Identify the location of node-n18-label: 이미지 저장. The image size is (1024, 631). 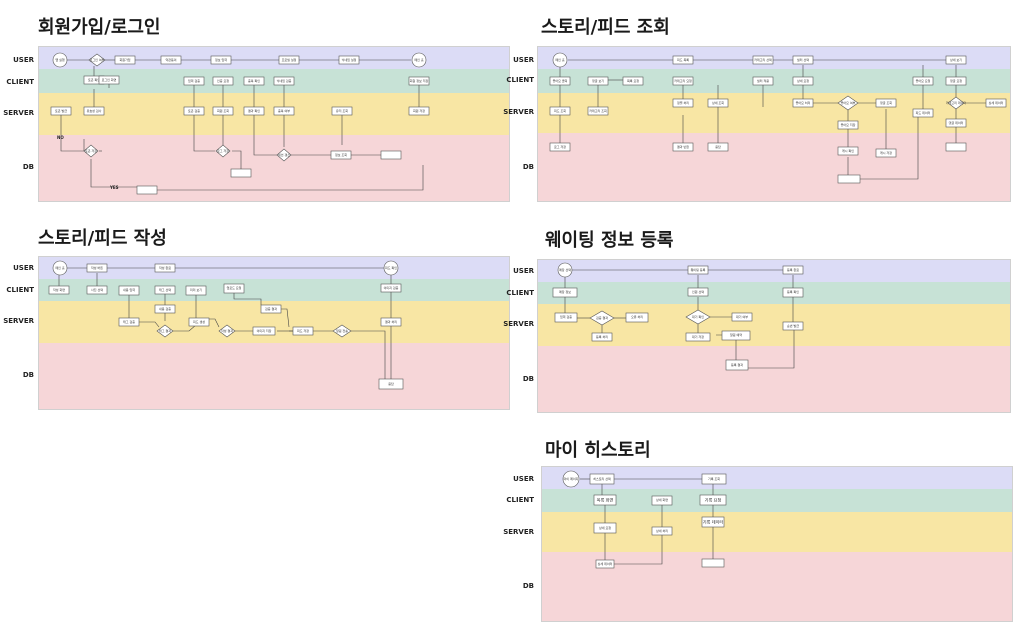
(264, 330).